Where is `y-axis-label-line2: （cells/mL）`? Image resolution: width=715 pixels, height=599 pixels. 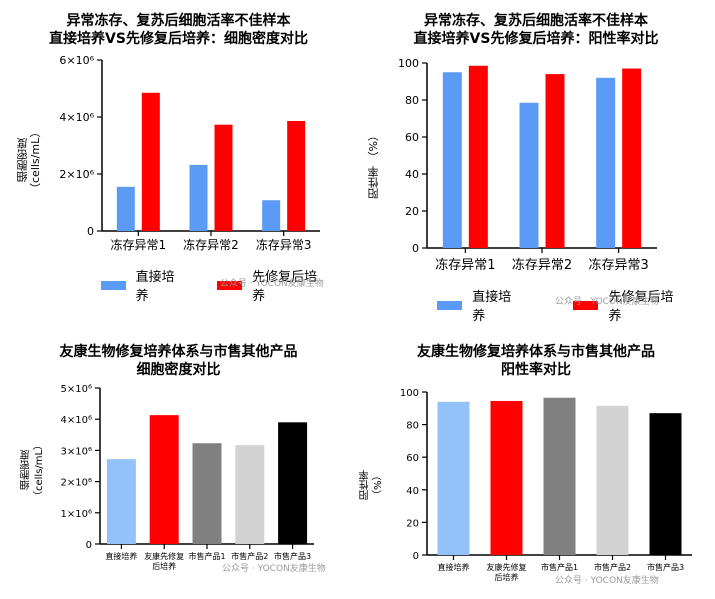
y-axis-label-line2: （cells/mL） is located at coordinates (39, 470).